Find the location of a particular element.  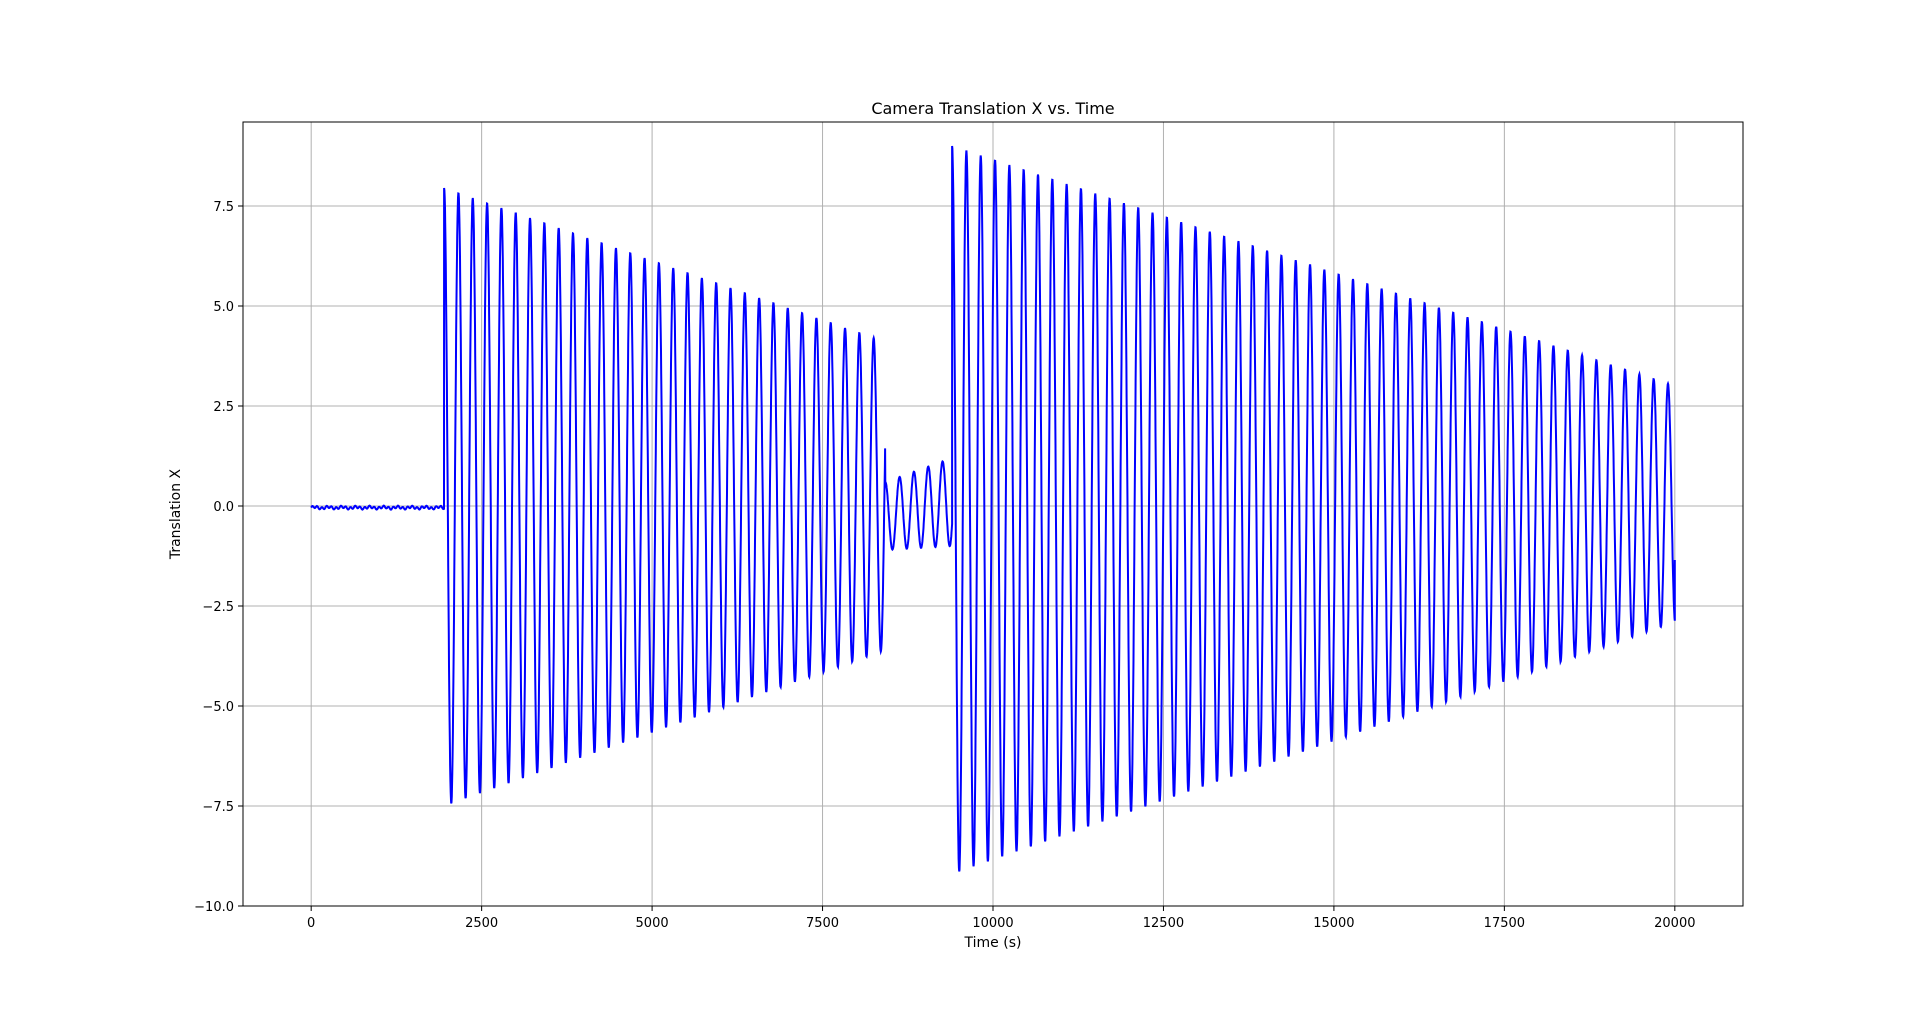

x-tick-label: 20000 is located at coordinates (1674, 923).